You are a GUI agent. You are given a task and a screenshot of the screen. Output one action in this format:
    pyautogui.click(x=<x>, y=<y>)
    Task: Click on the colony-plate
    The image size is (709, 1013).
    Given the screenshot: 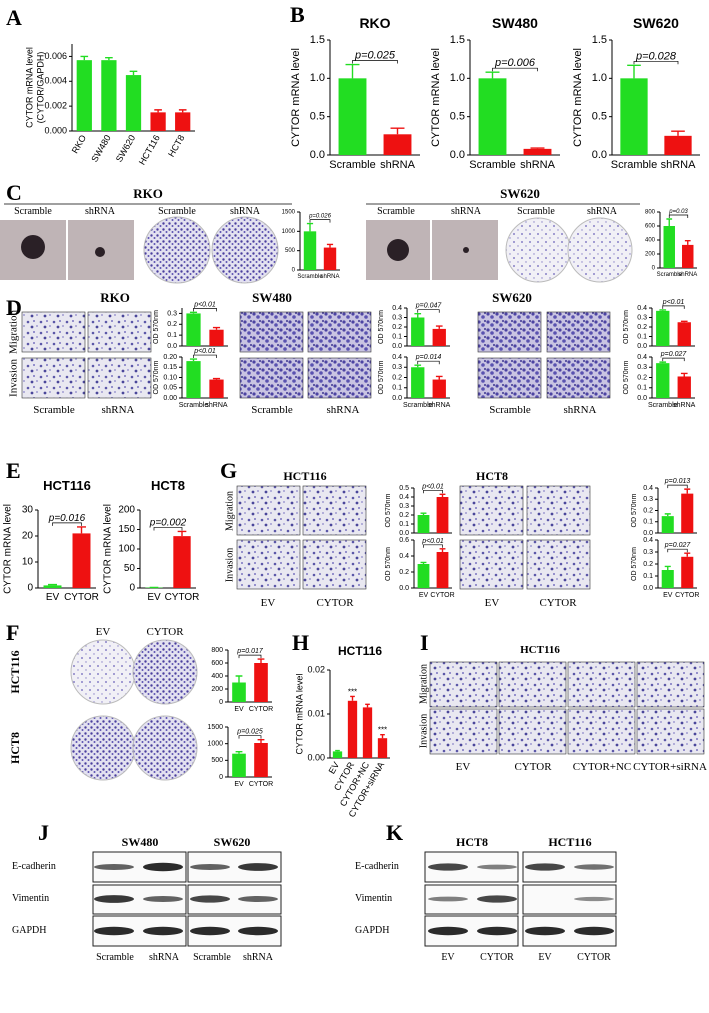 What is the action you would take?
    pyautogui.click(x=177, y=250)
    